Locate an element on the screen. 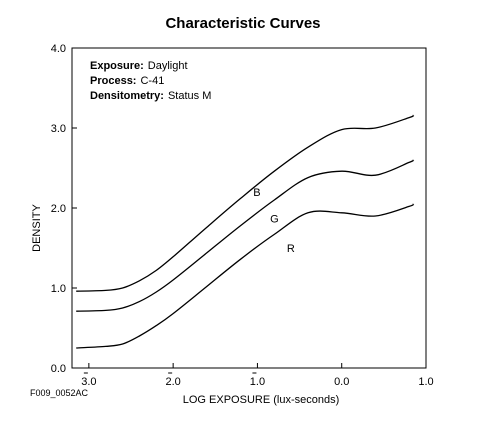  info-value: Status M is located at coordinates (189, 96).